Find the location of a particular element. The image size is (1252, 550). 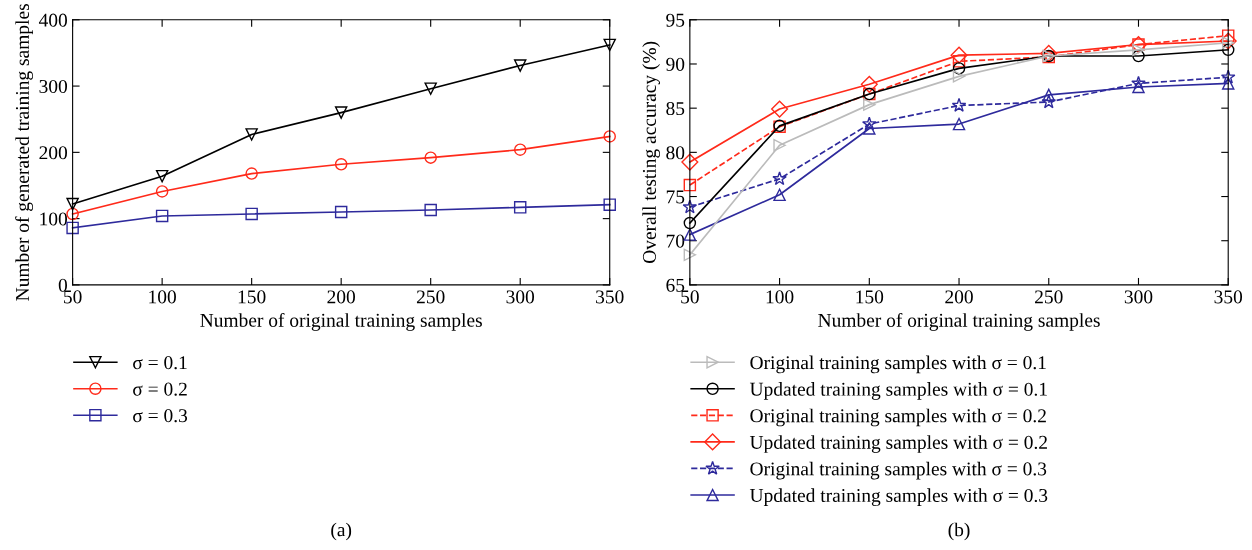

legend-label: Original training samples with σ = 0.2 is located at coordinates (898, 417).